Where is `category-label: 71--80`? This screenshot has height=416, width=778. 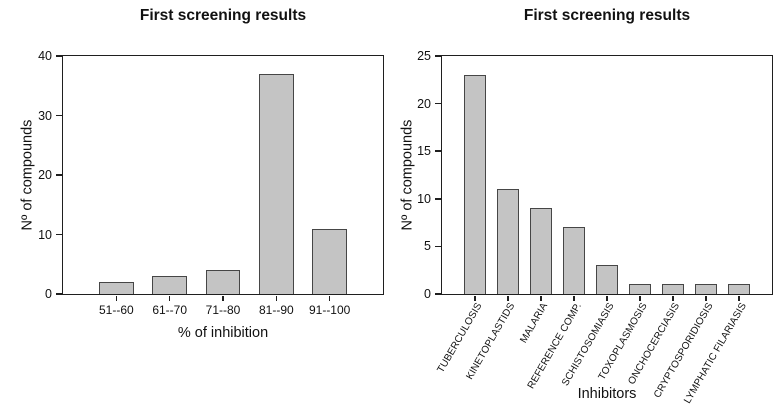
category-label: 71--80 is located at coordinates (223, 310).